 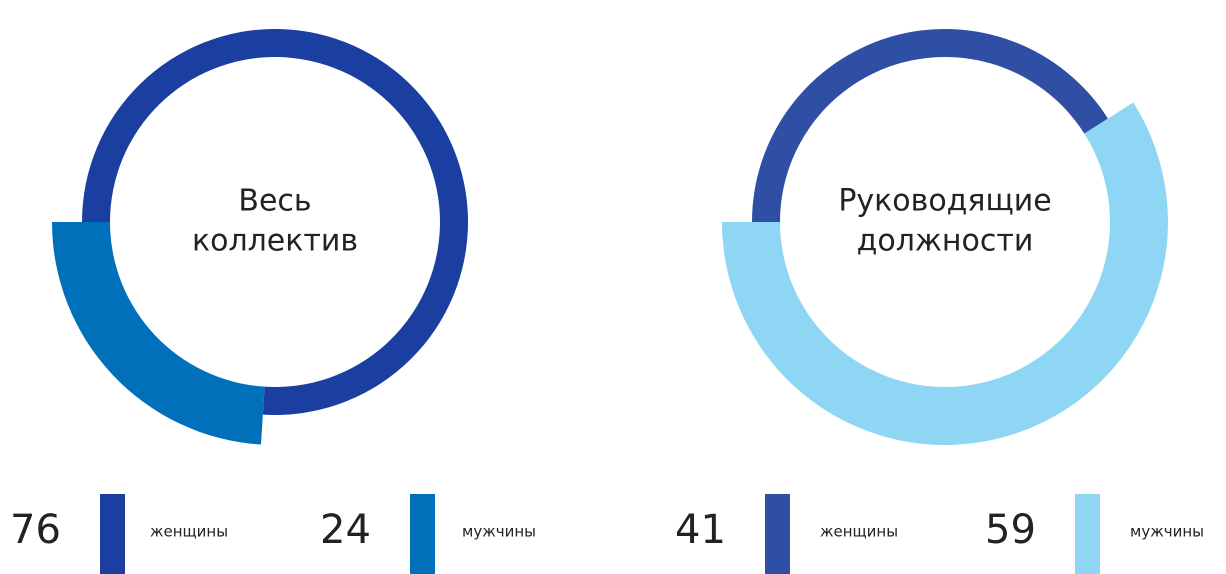 I want to click on legend-value: 59, so click(x=1010, y=530).